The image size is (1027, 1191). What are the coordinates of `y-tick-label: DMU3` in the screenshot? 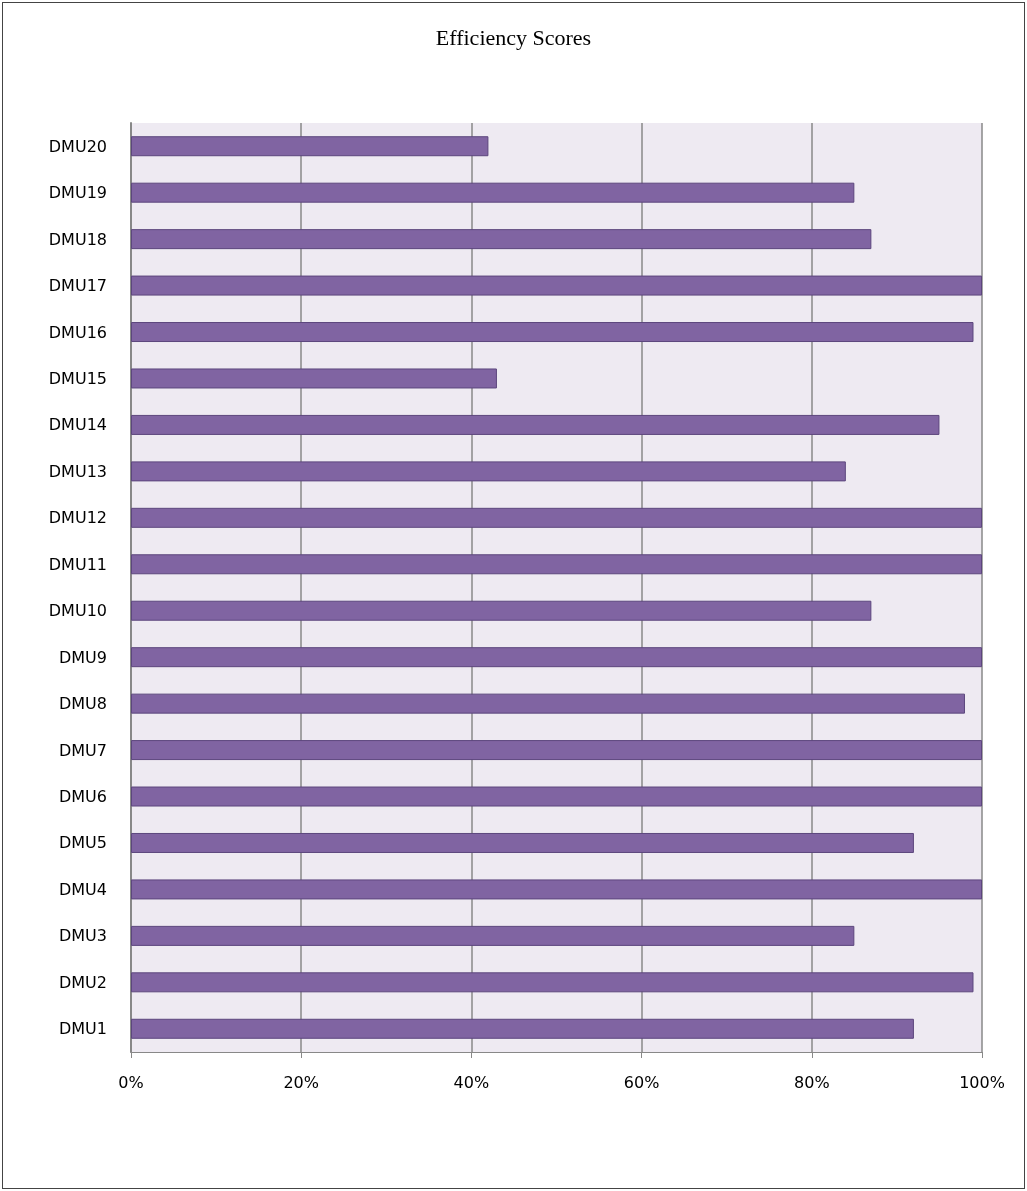 It's located at (82, 936).